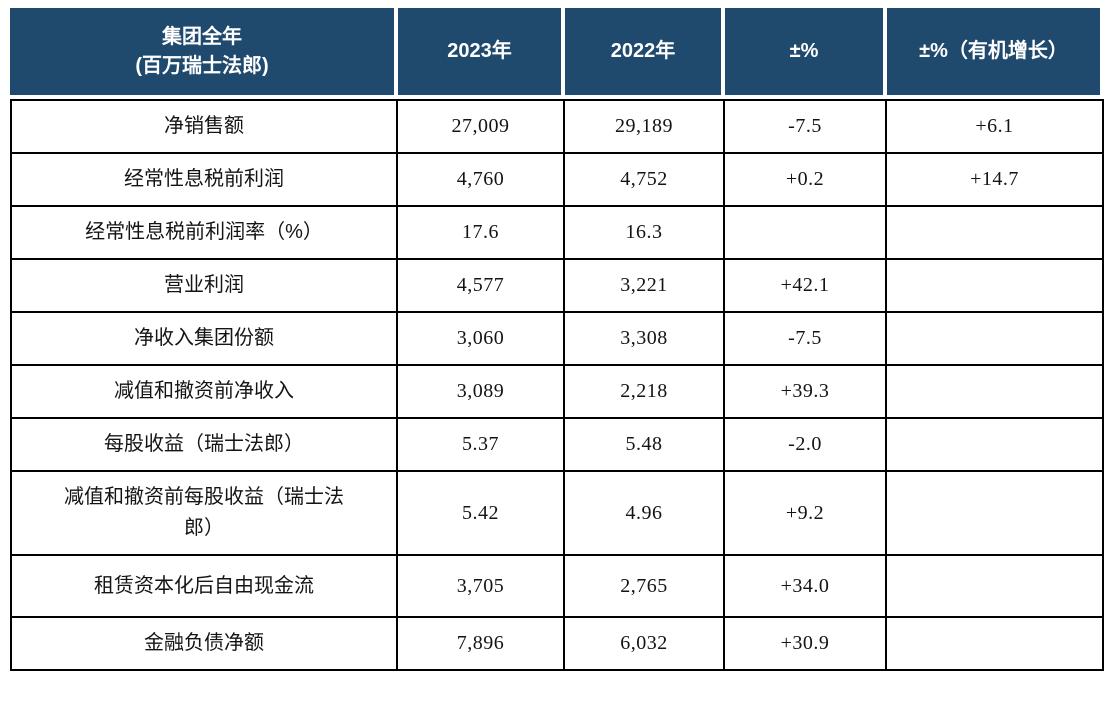  What do you see at coordinates (644, 391) in the screenshot?
I see `value-2022: 2,218` at bounding box center [644, 391].